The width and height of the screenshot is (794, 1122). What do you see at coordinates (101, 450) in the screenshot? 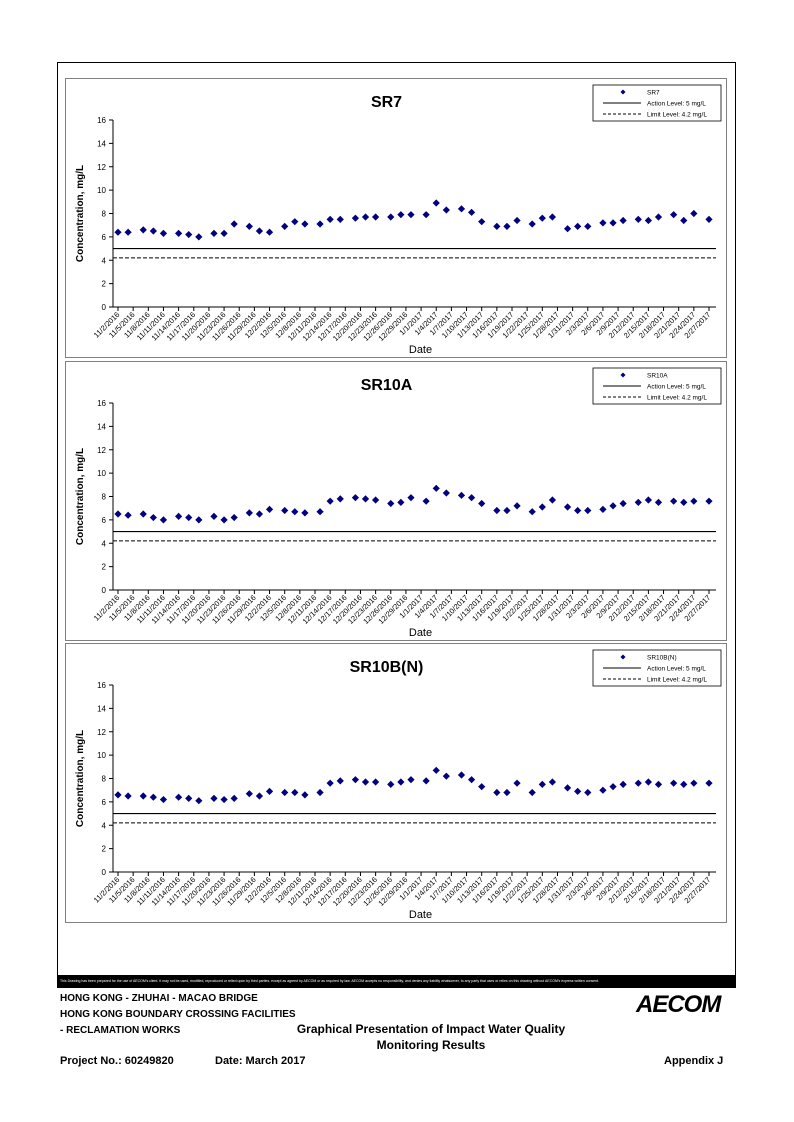
I see `y-tick-label: 12` at bounding box center [101, 450].